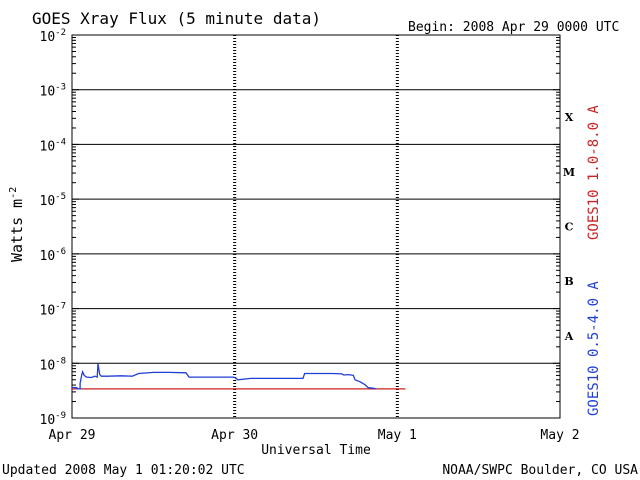 This screenshot has width=640, height=480. What do you see at coordinates (568, 281) in the screenshot?
I see `flare-class-label: B` at bounding box center [568, 281].